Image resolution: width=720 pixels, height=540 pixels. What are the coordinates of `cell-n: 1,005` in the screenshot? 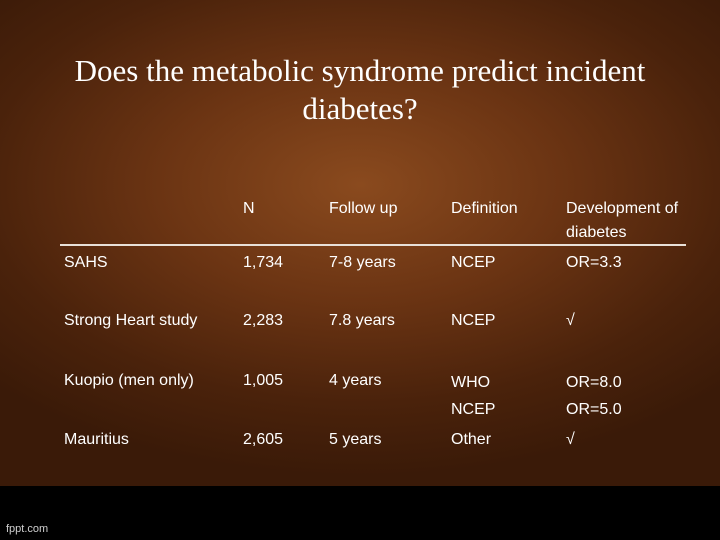 It's located at (263, 380).